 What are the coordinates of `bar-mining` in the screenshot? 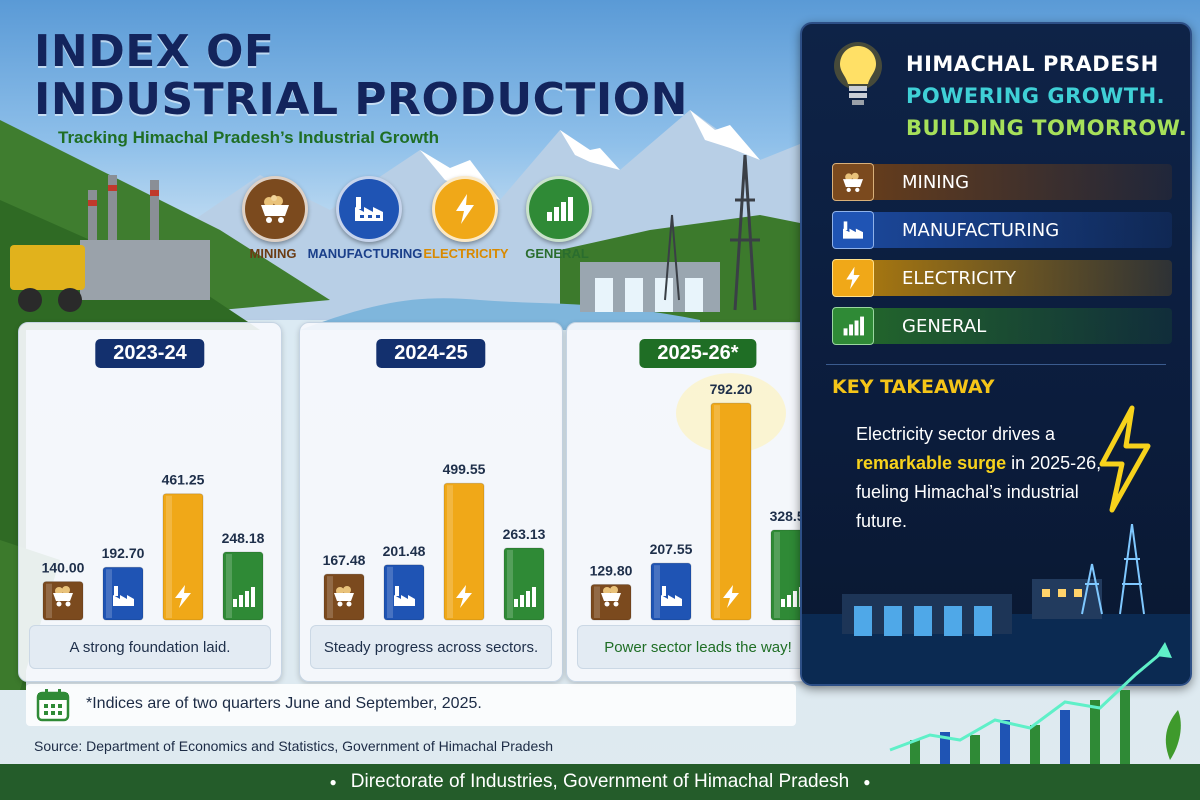 It's located at (611, 602).